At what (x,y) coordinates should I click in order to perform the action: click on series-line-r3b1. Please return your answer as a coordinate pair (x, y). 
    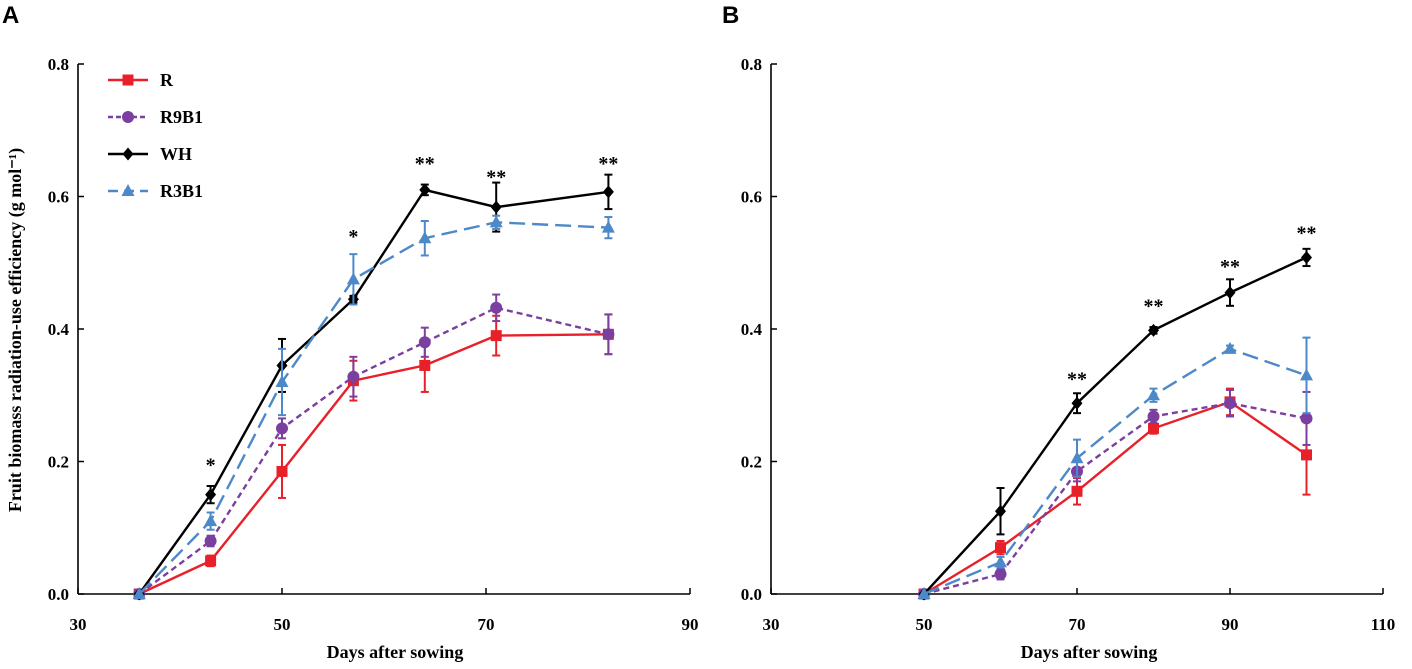
    Looking at the image, I should click on (1115, 471).